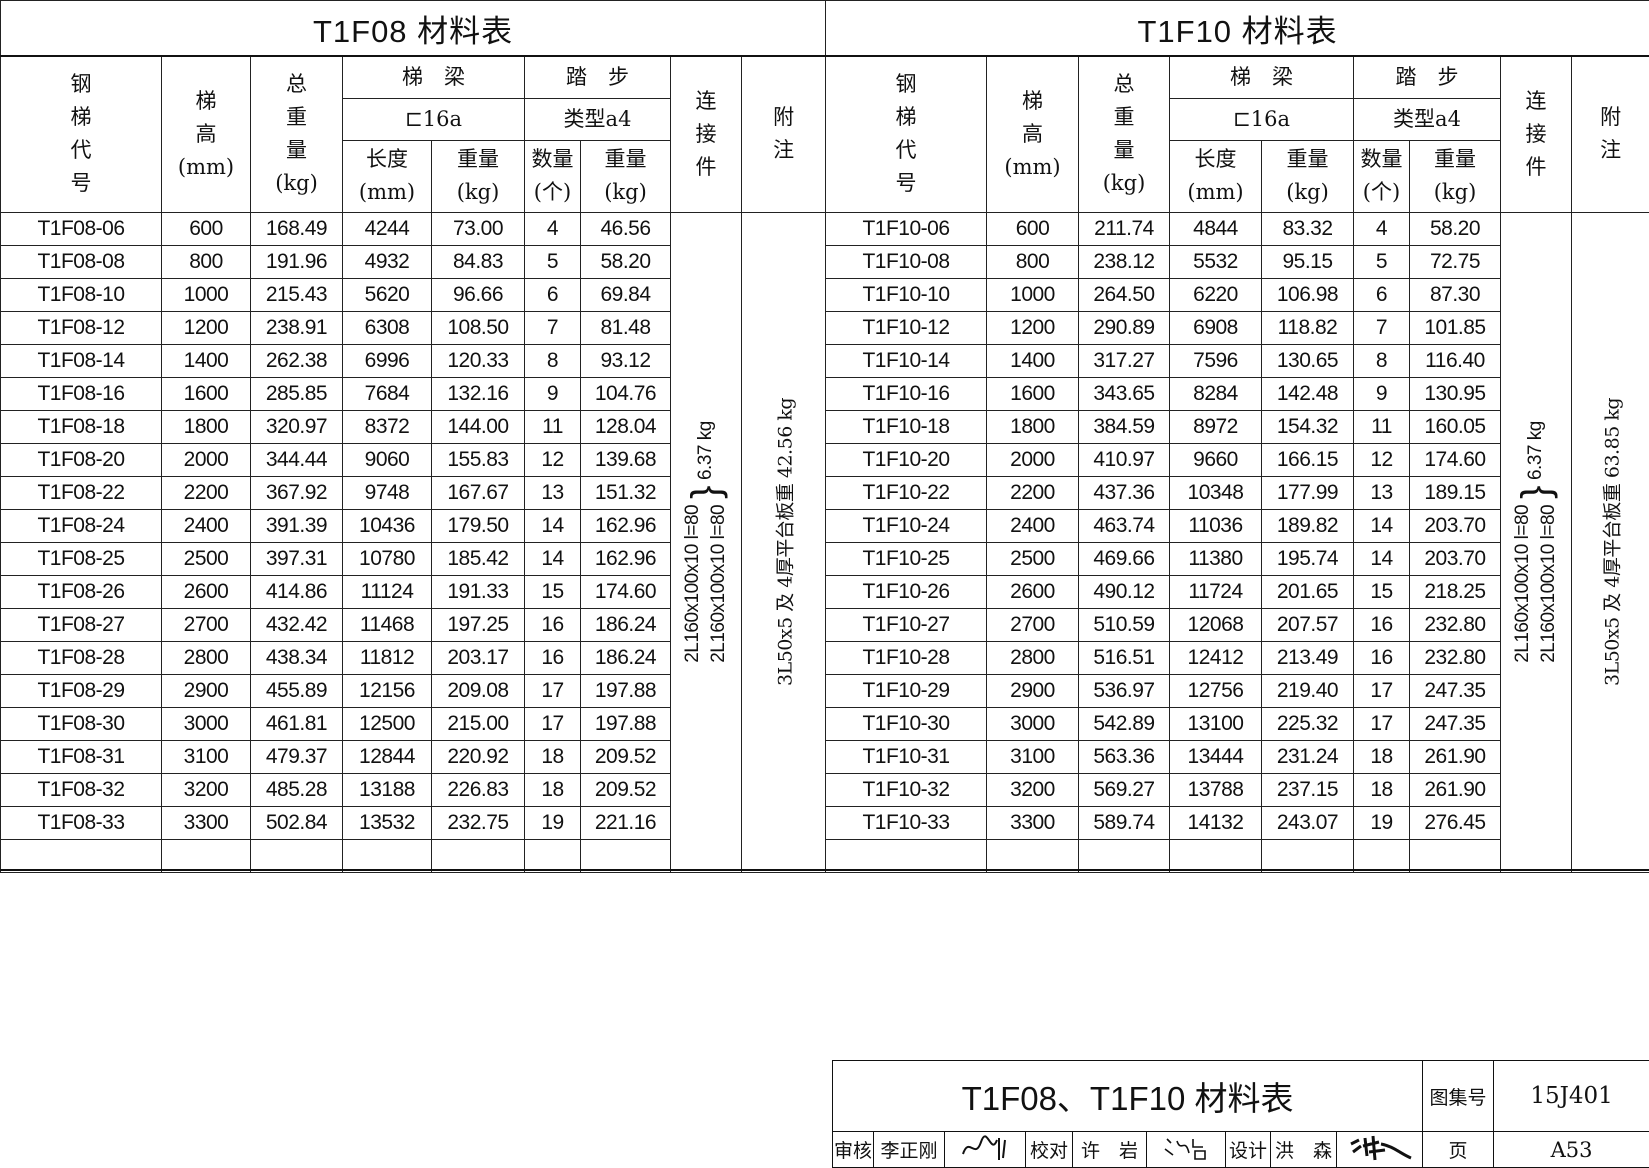  What do you see at coordinates (1571, 1150) in the screenshot?
I see `page-number: A53` at bounding box center [1571, 1150].